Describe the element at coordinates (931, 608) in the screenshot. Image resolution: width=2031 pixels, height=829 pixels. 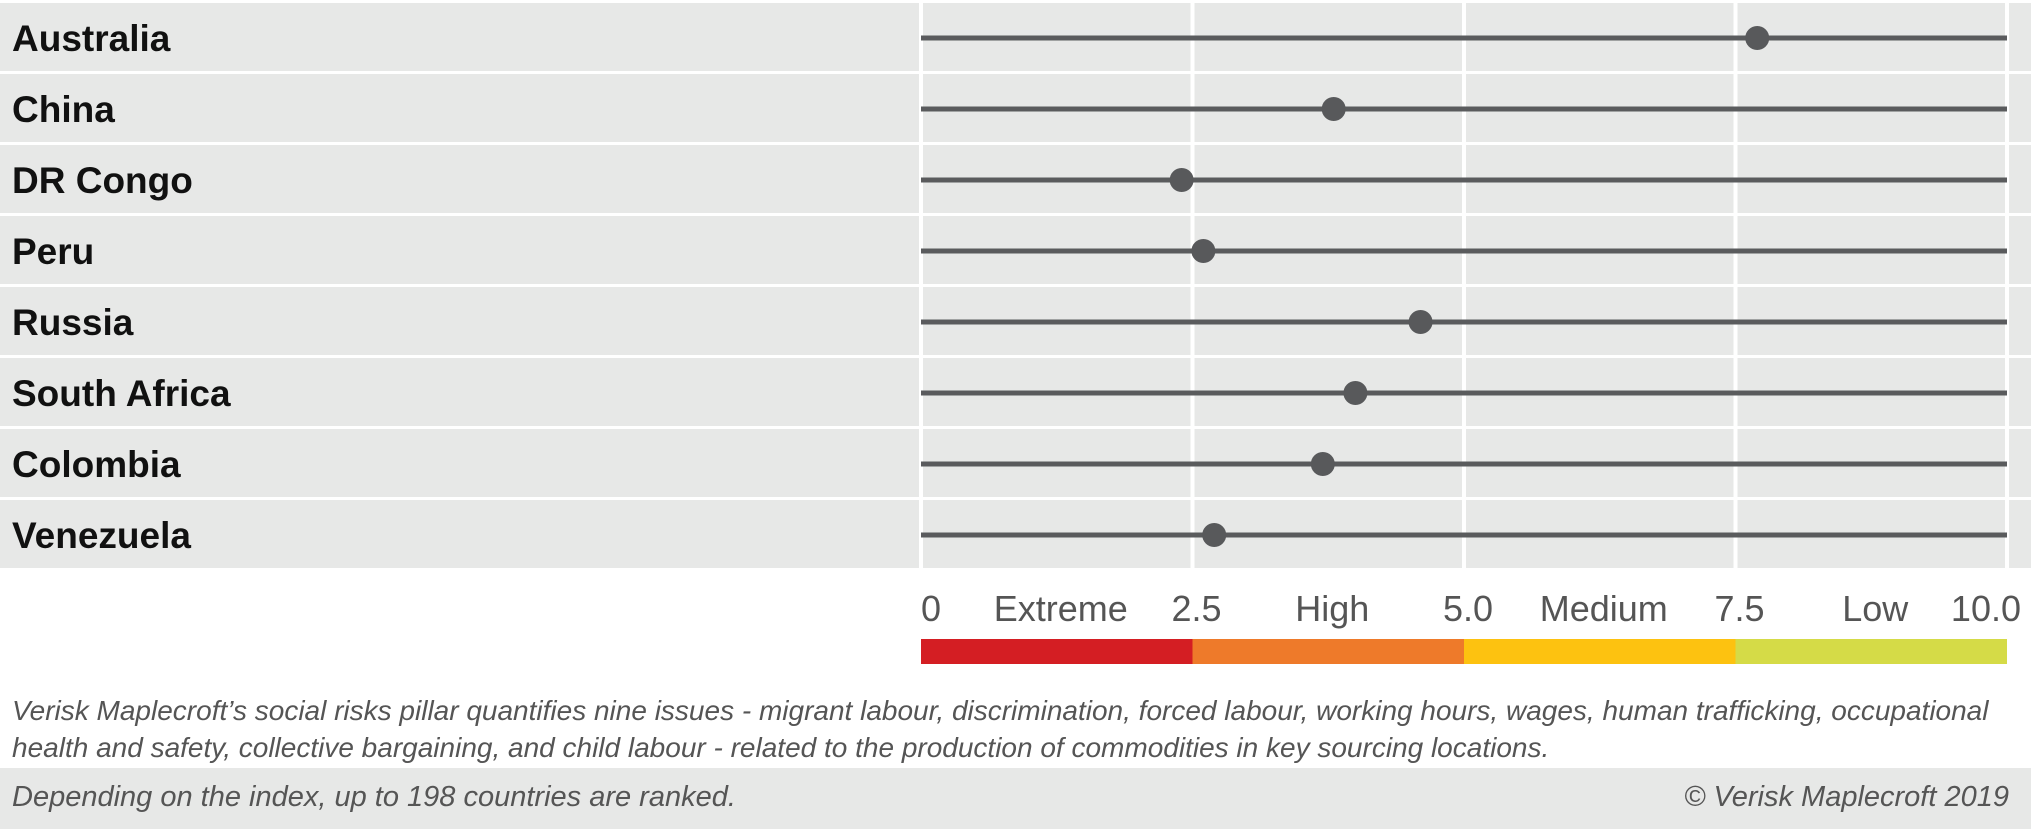
I see `x-tick-label: 0` at that location.